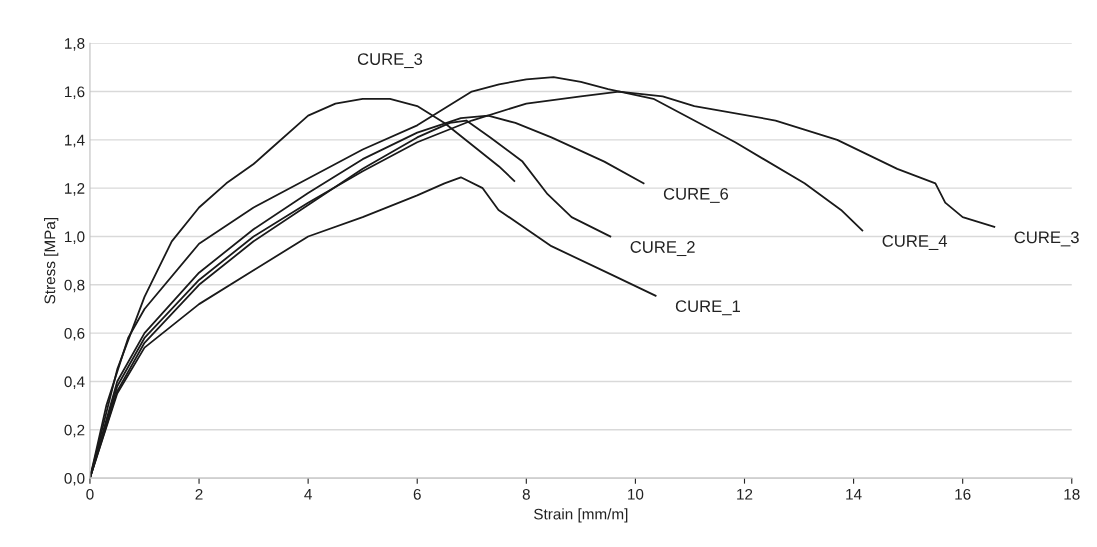 Image resolution: width=1097 pixels, height=547 pixels. What do you see at coordinates (915, 242) in the screenshot?
I see `annotation: CURE_4` at bounding box center [915, 242].